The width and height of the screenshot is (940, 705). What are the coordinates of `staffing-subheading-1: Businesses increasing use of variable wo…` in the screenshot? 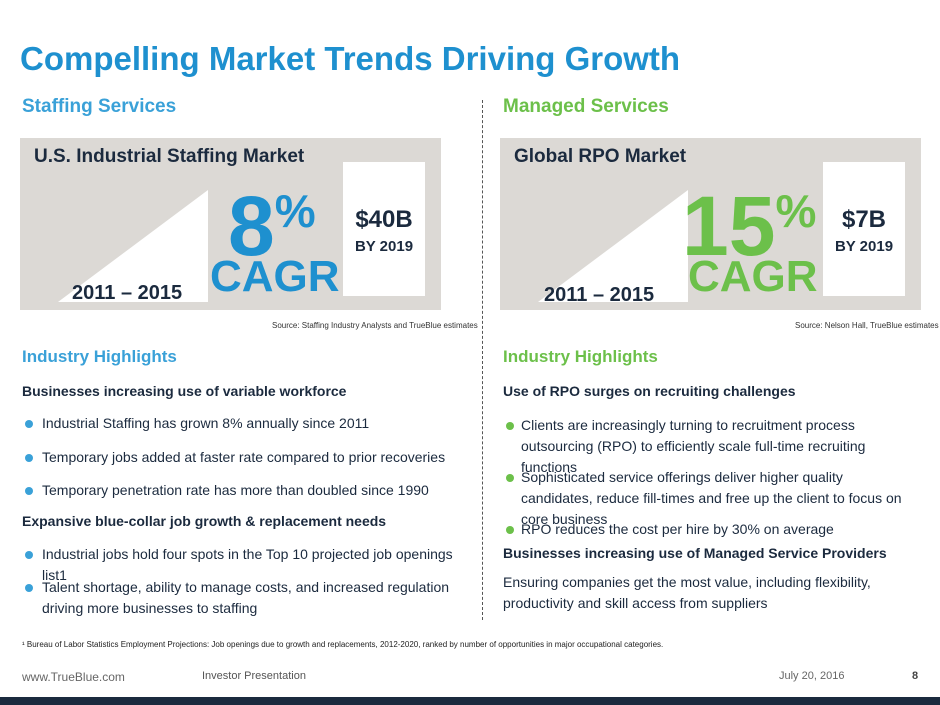 It's located at (184, 391).